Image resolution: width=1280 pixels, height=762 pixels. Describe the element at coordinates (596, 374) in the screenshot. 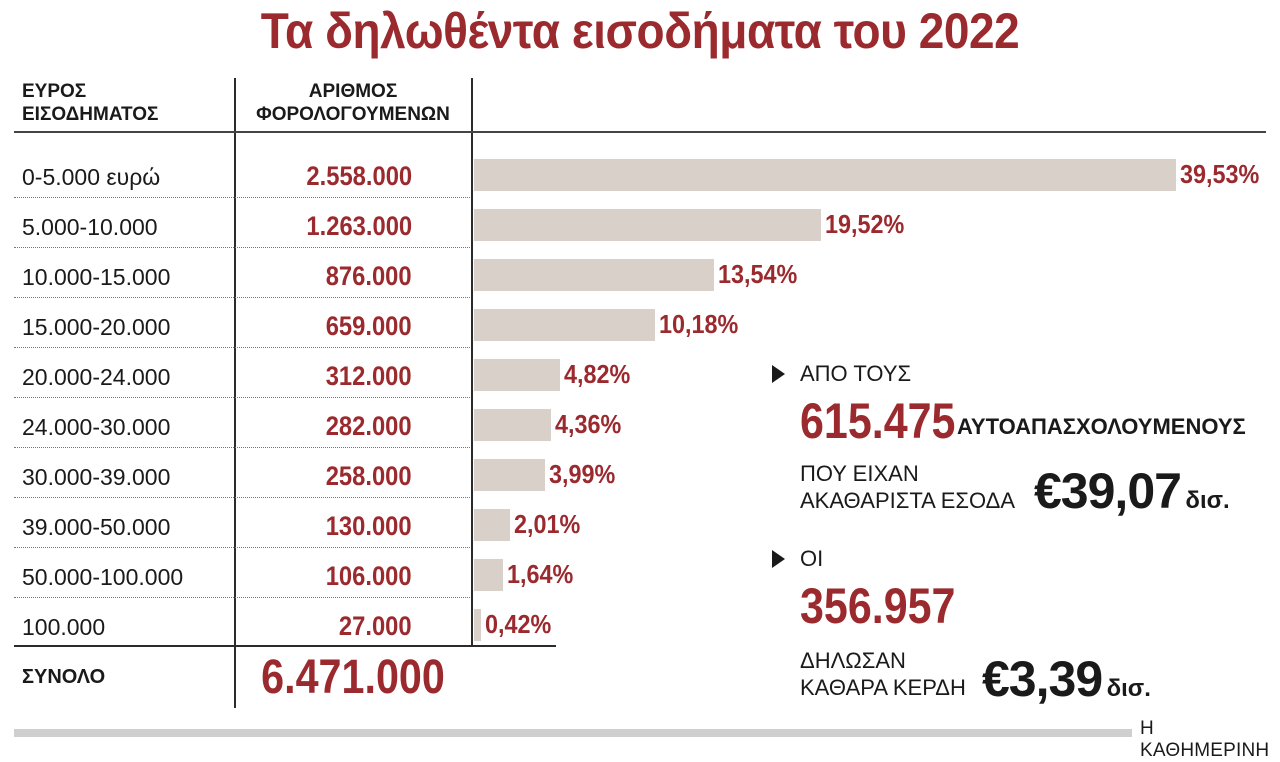

I see `bar-percent-label: 4,82%` at that location.